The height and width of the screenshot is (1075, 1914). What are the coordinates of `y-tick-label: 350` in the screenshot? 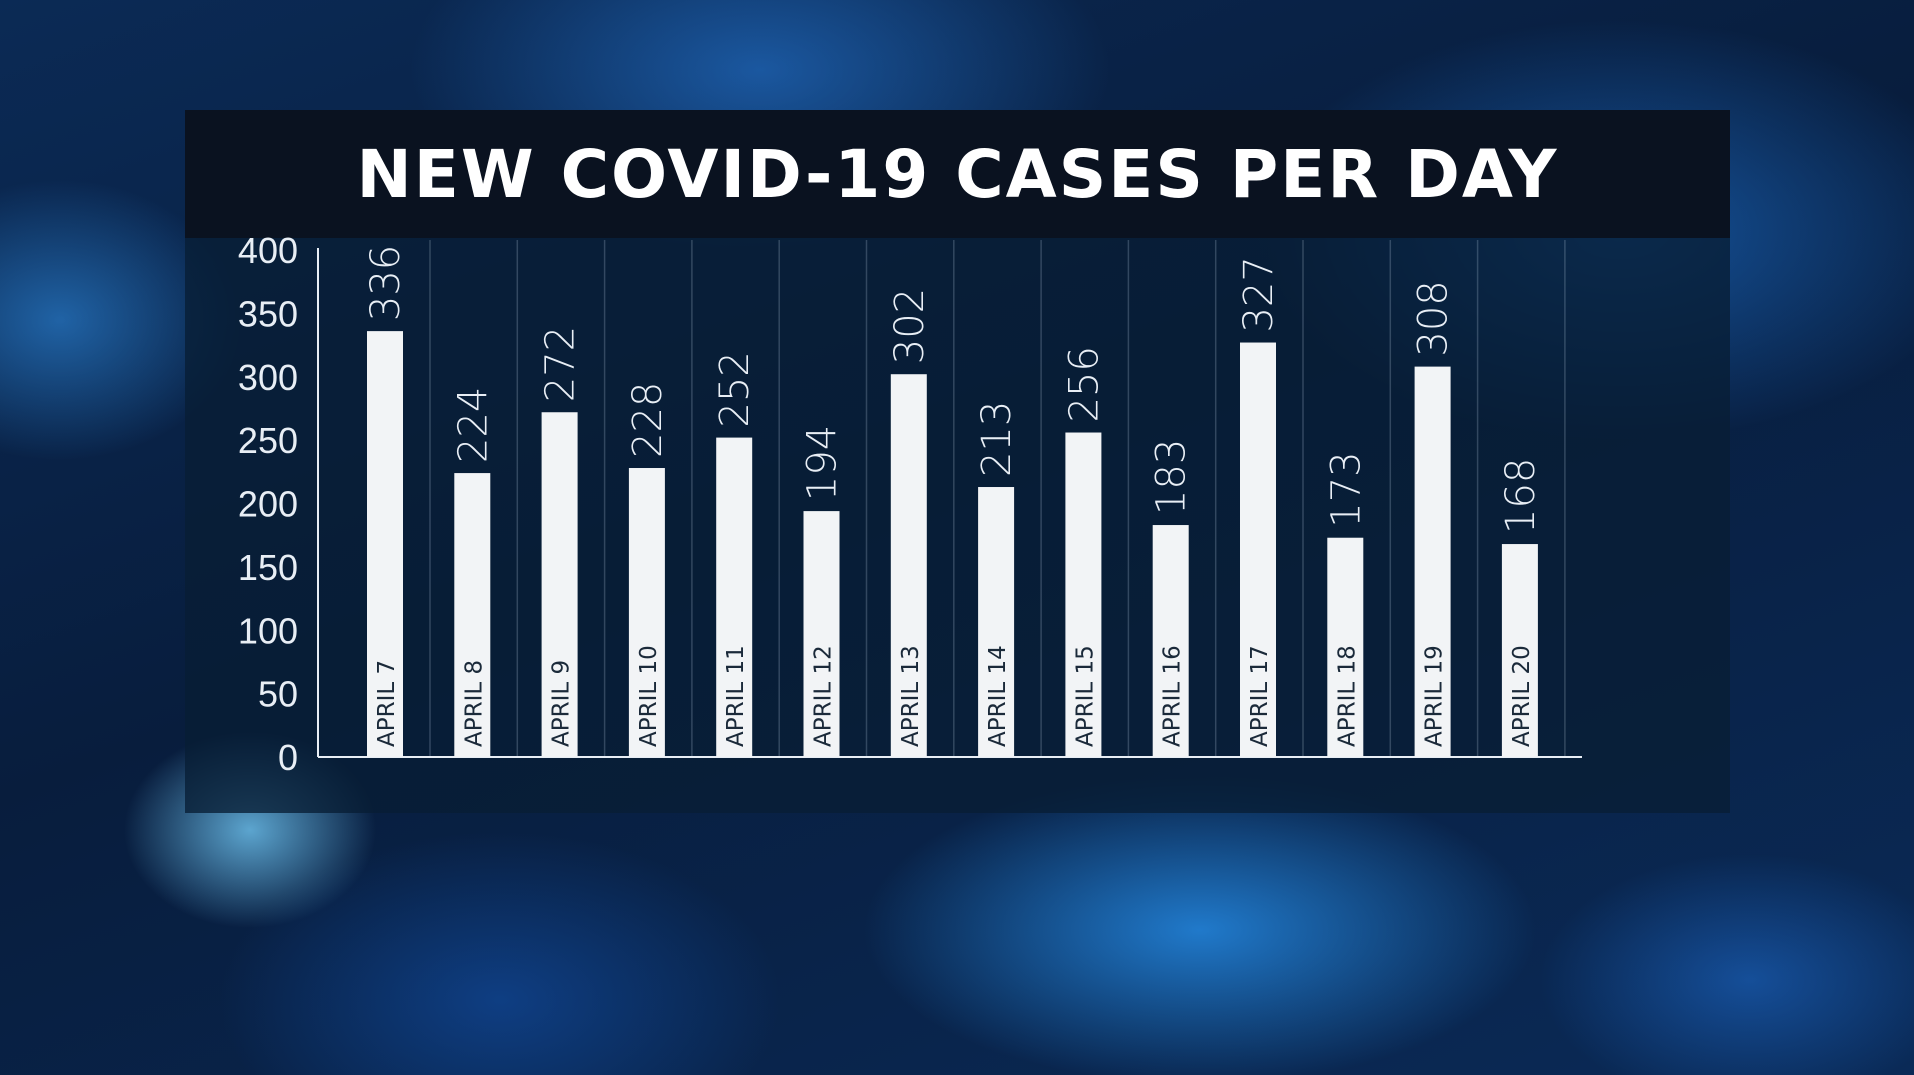 It's located at (268, 313).